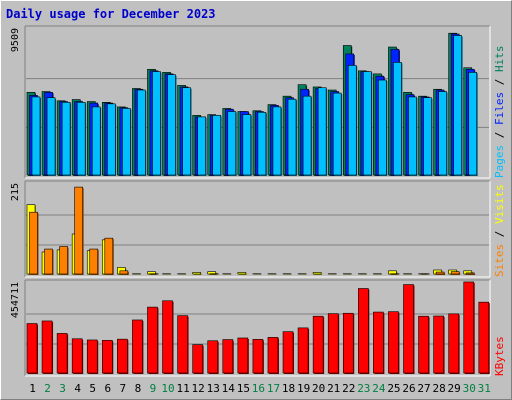 This screenshot has height=400, width=512. I want to click on x-tick-label: 18, so click(288, 388).